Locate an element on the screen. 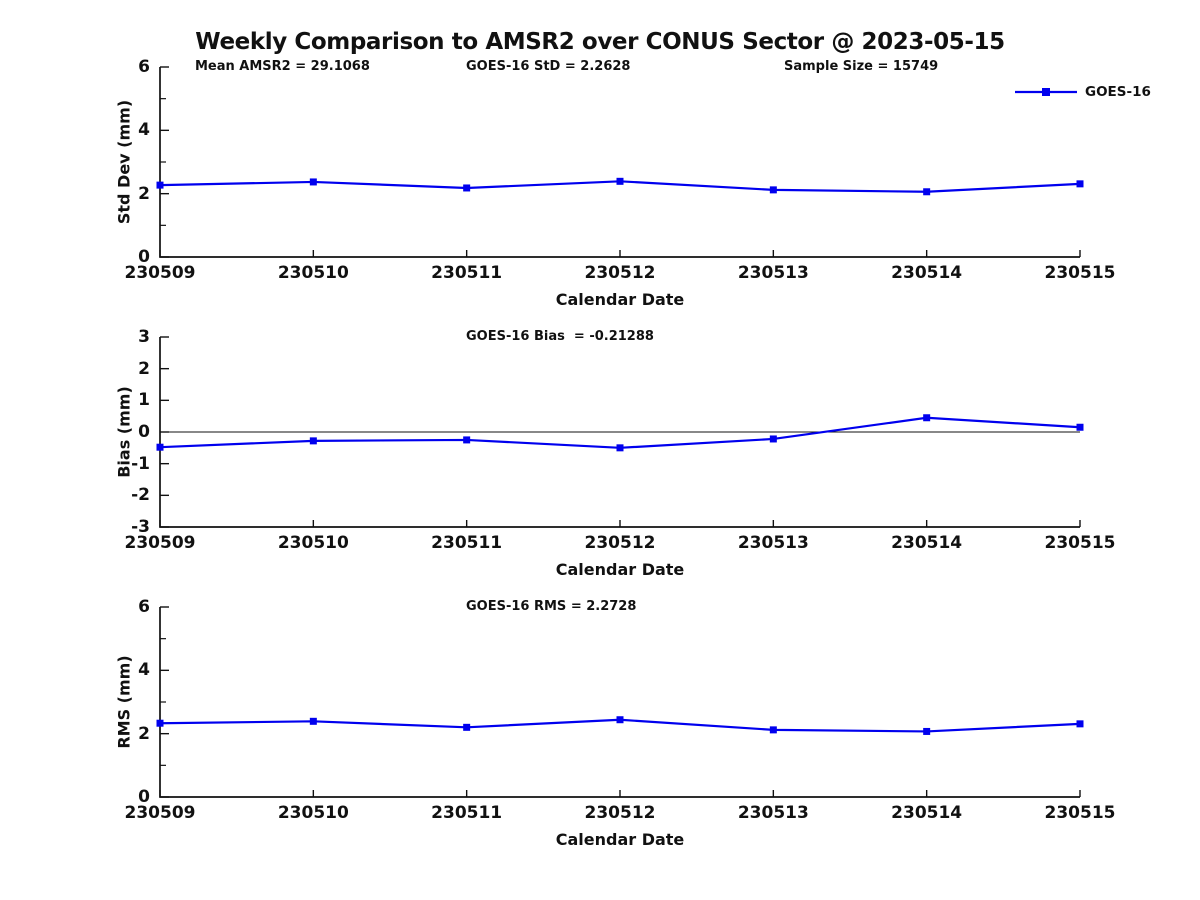 The image size is (1200, 900). annotation-mean-amsr2: Mean AMSR2 = 29.1068 is located at coordinates (282, 66).